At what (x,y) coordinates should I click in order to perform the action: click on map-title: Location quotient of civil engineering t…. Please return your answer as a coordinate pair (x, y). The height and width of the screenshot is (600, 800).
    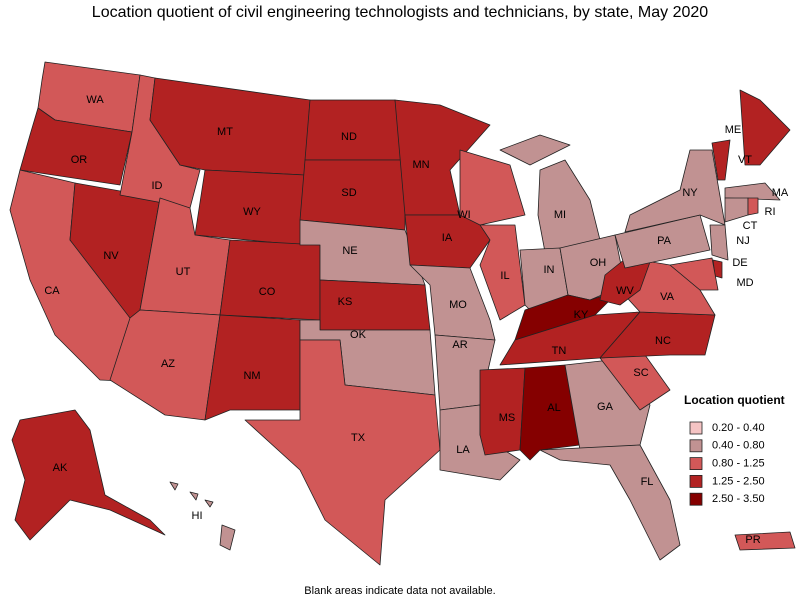
    Looking at the image, I should click on (400, 12).